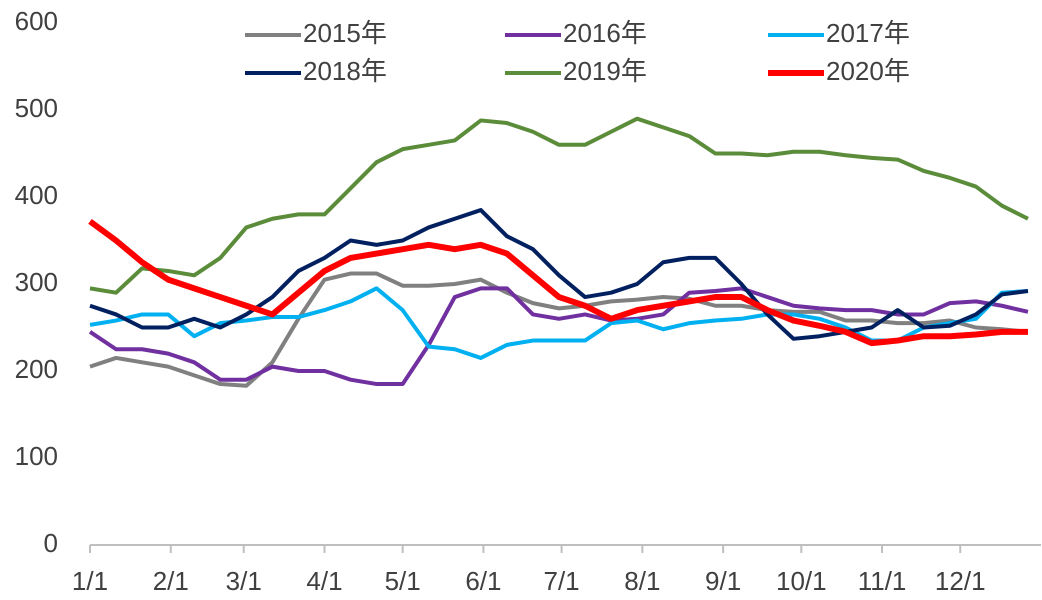  I want to click on x-tick-label: 8/1, so click(642, 581).